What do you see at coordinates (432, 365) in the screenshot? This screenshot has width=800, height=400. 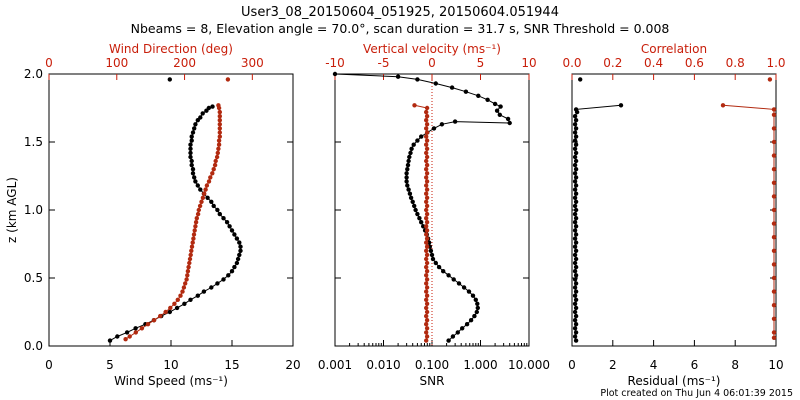 I see `bottom-tick-label: 0.100` at bounding box center [432, 365].